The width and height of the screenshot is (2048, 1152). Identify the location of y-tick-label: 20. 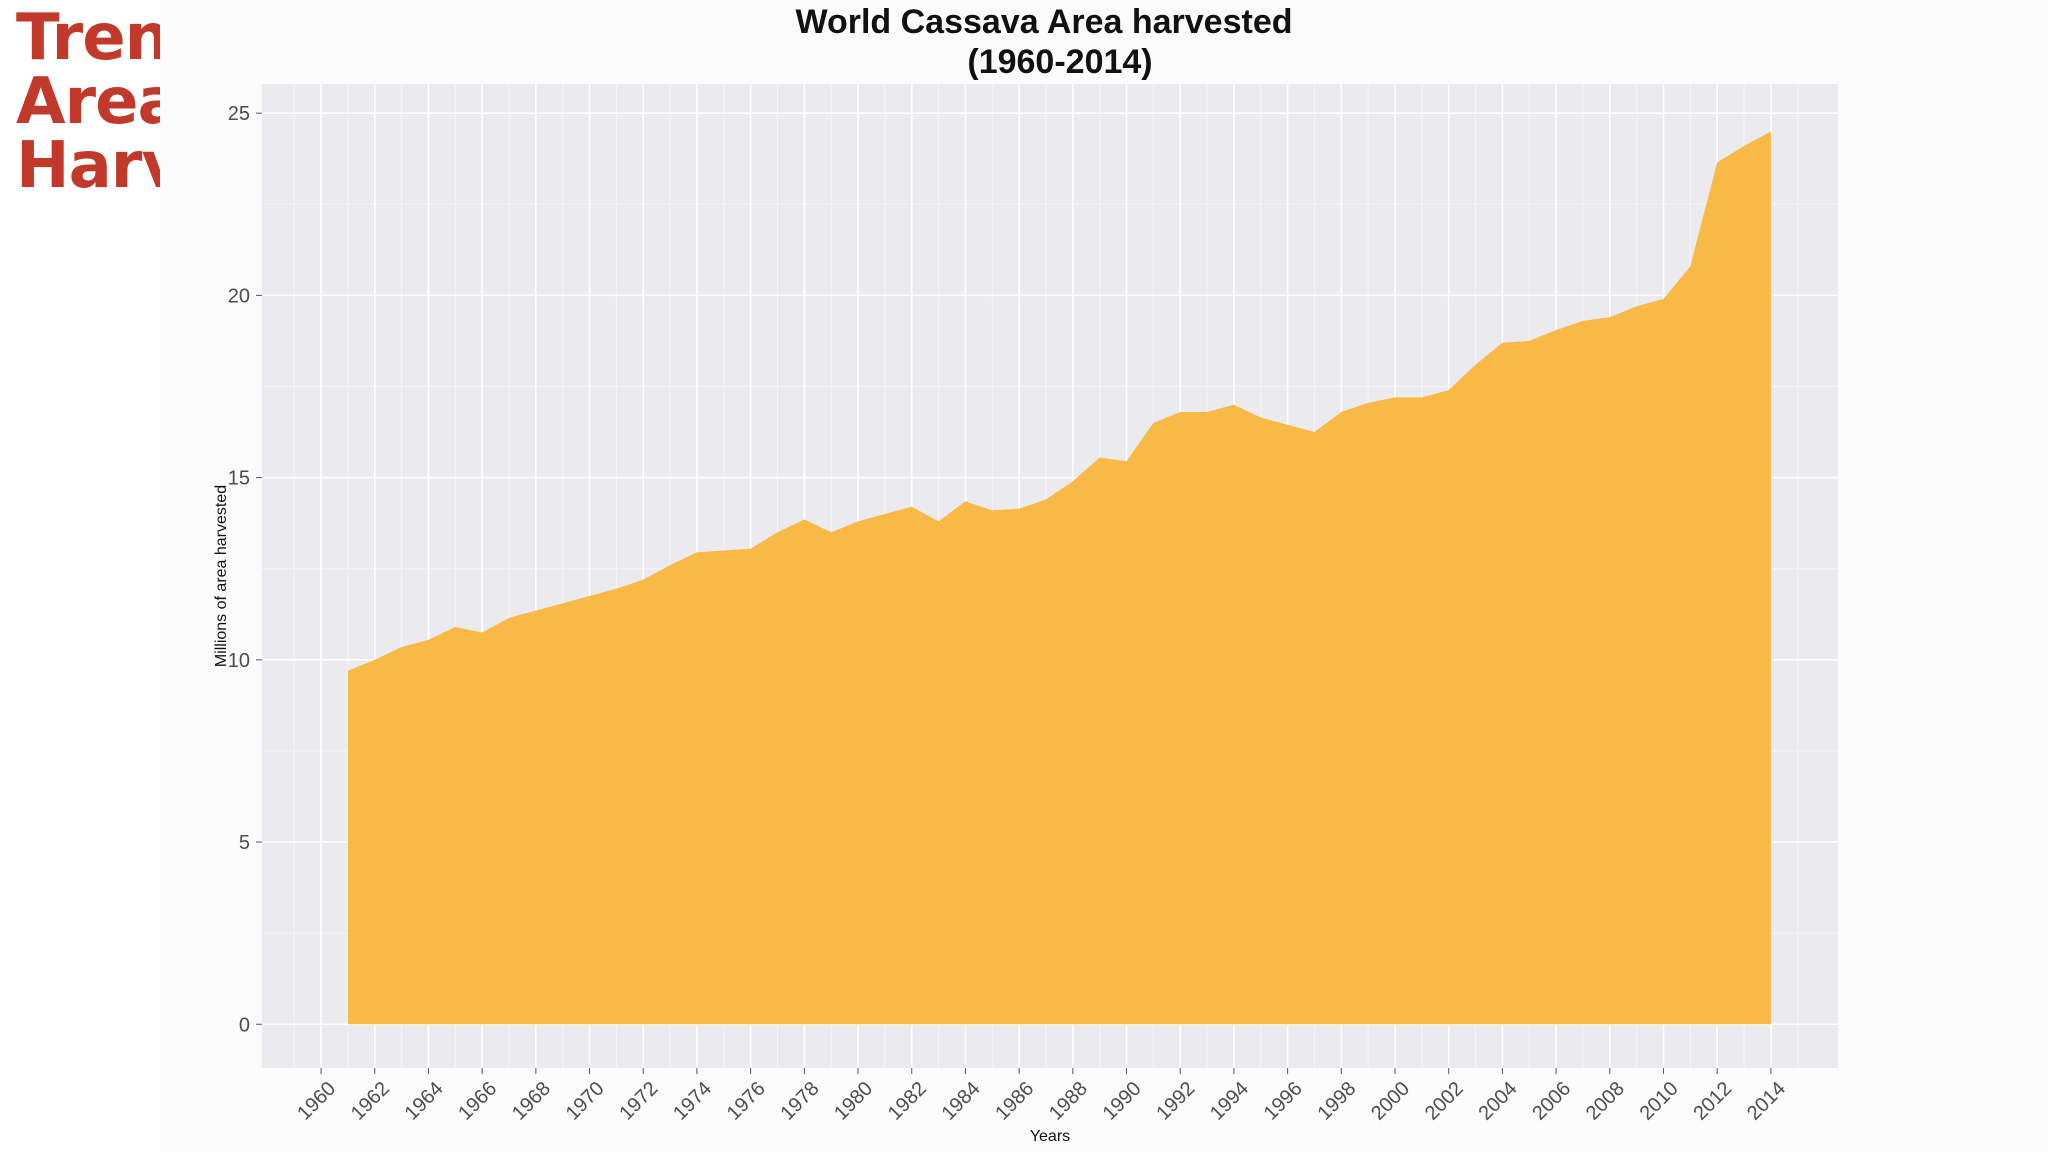
(239, 296).